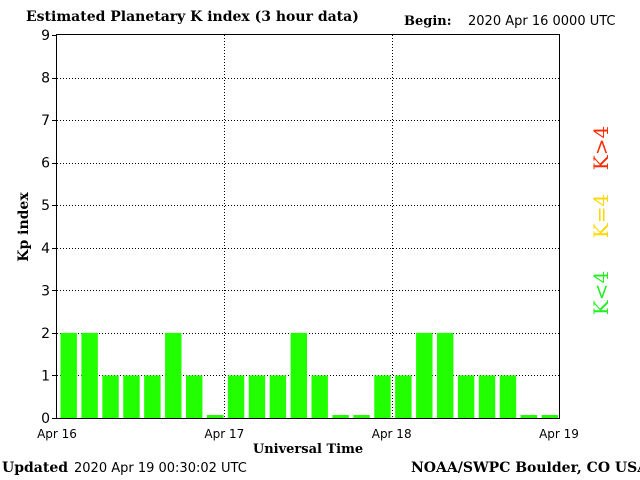  What do you see at coordinates (45, 419) in the screenshot?
I see `y-tick-label: 0` at bounding box center [45, 419].